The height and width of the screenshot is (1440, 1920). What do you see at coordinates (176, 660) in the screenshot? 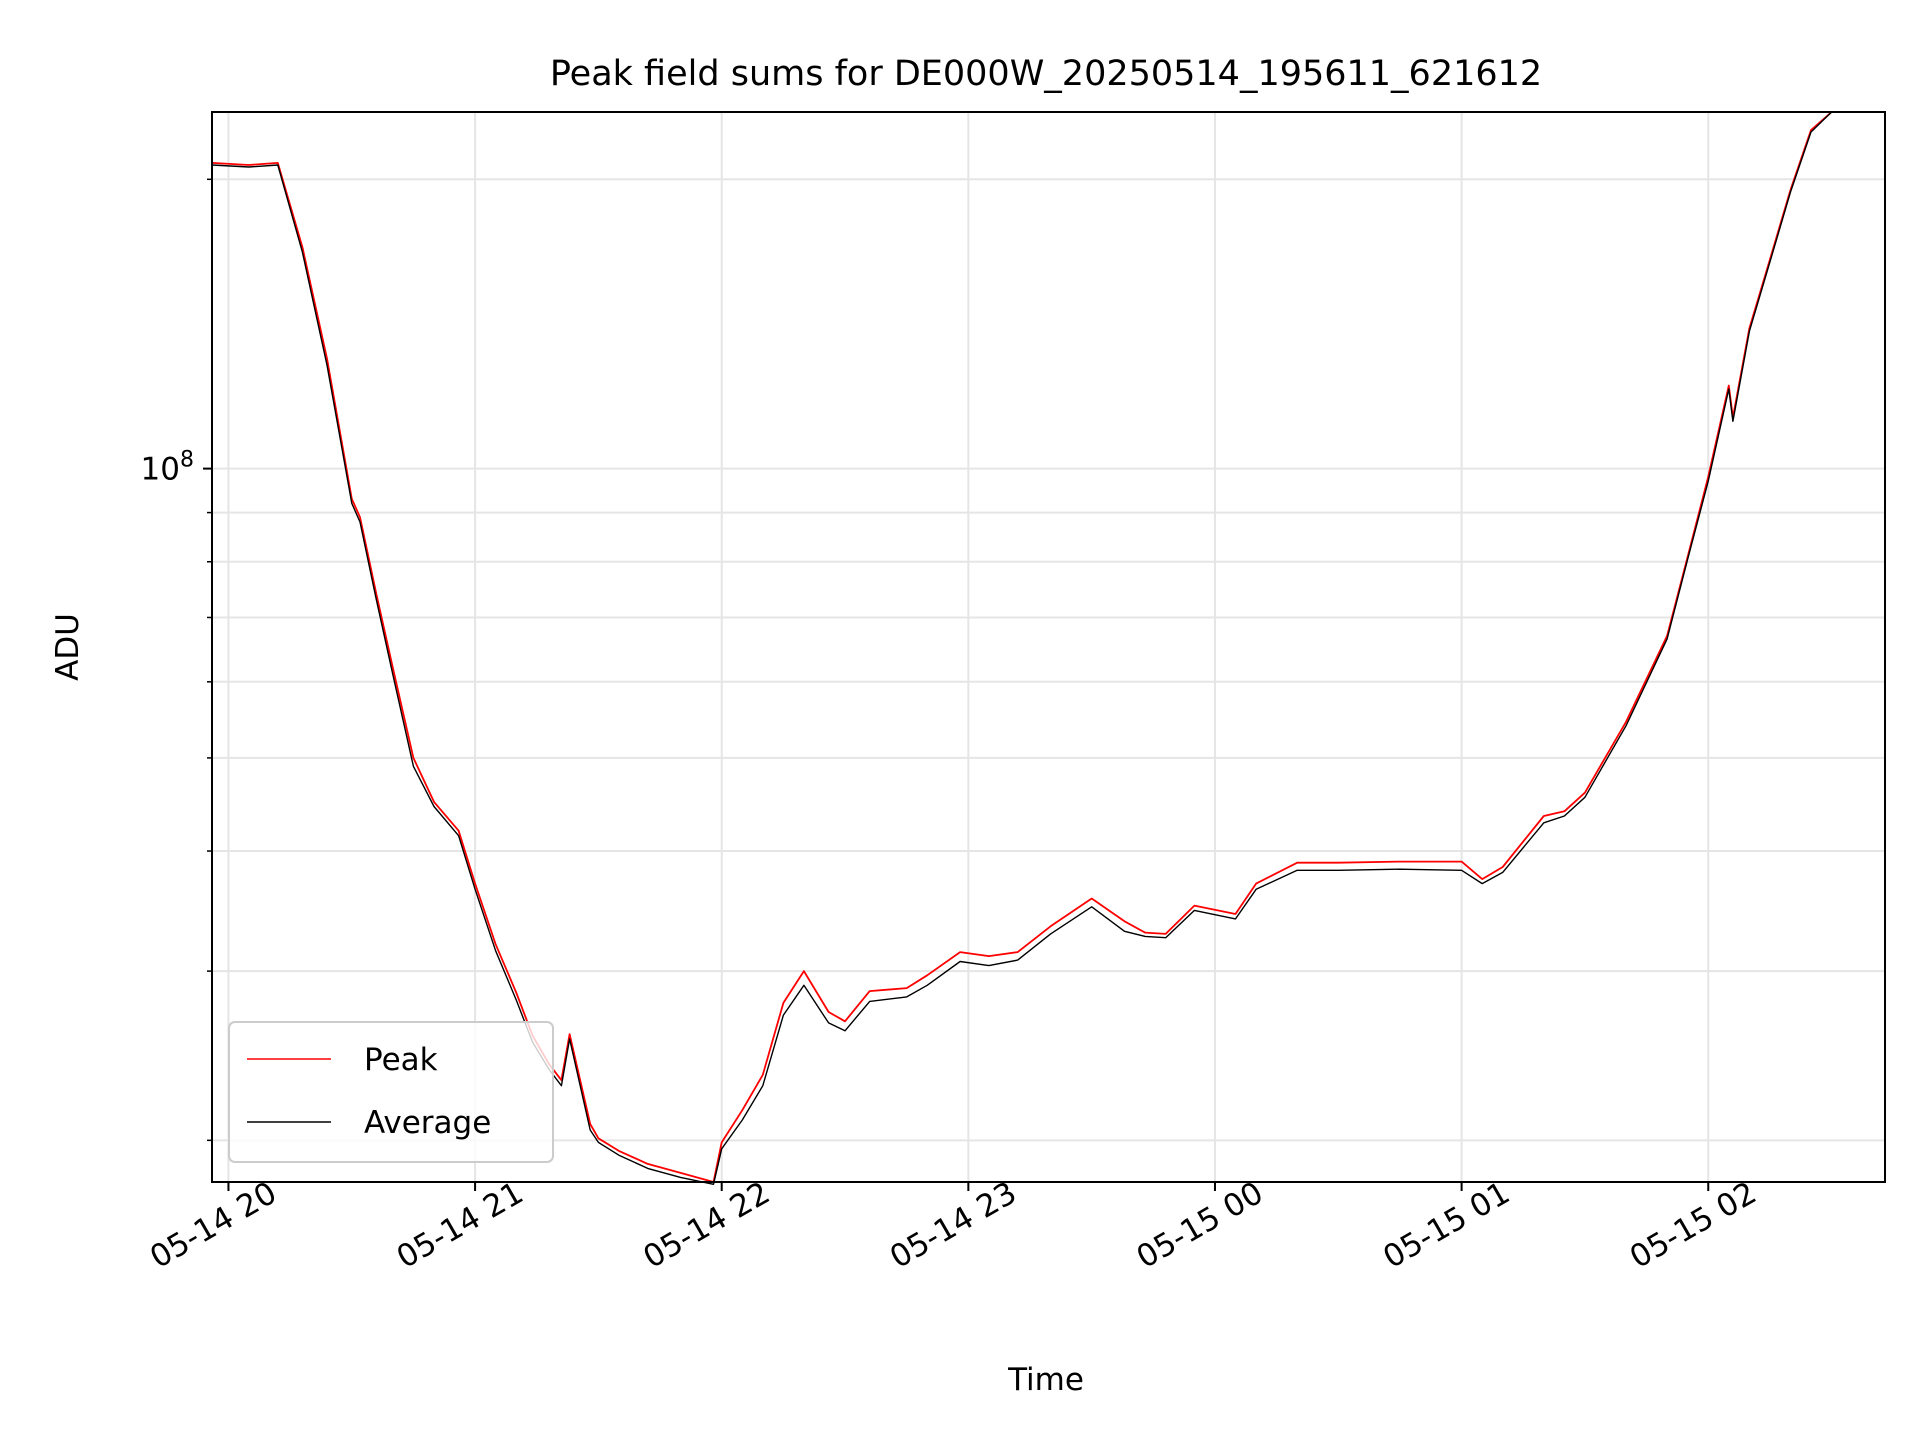
I see `y-axis: 108` at bounding box center [176, 660].